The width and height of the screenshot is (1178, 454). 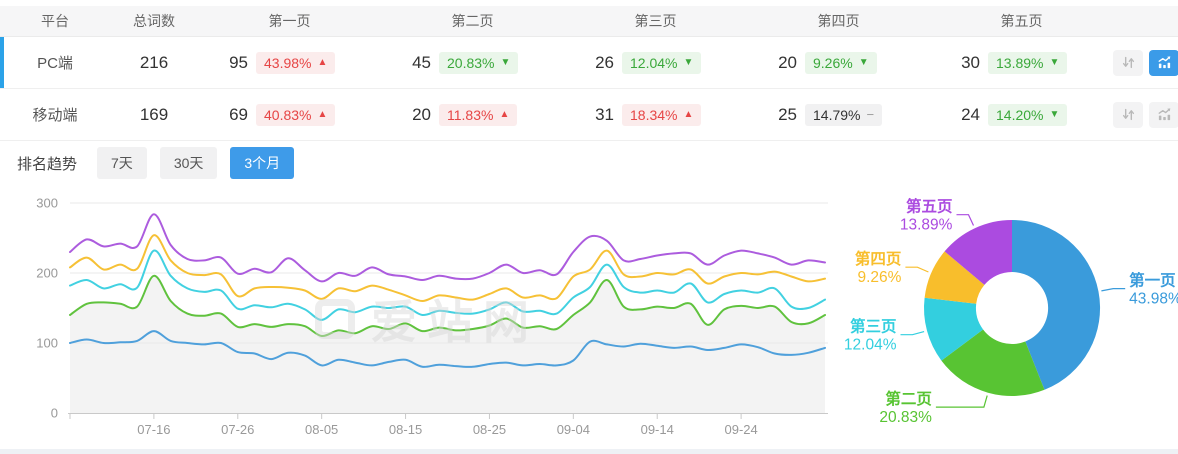 What do you see at coordinates (870, 114) in the screenshot?
I see `trend-arrow-icon: −` at bounding box center [870, 114].